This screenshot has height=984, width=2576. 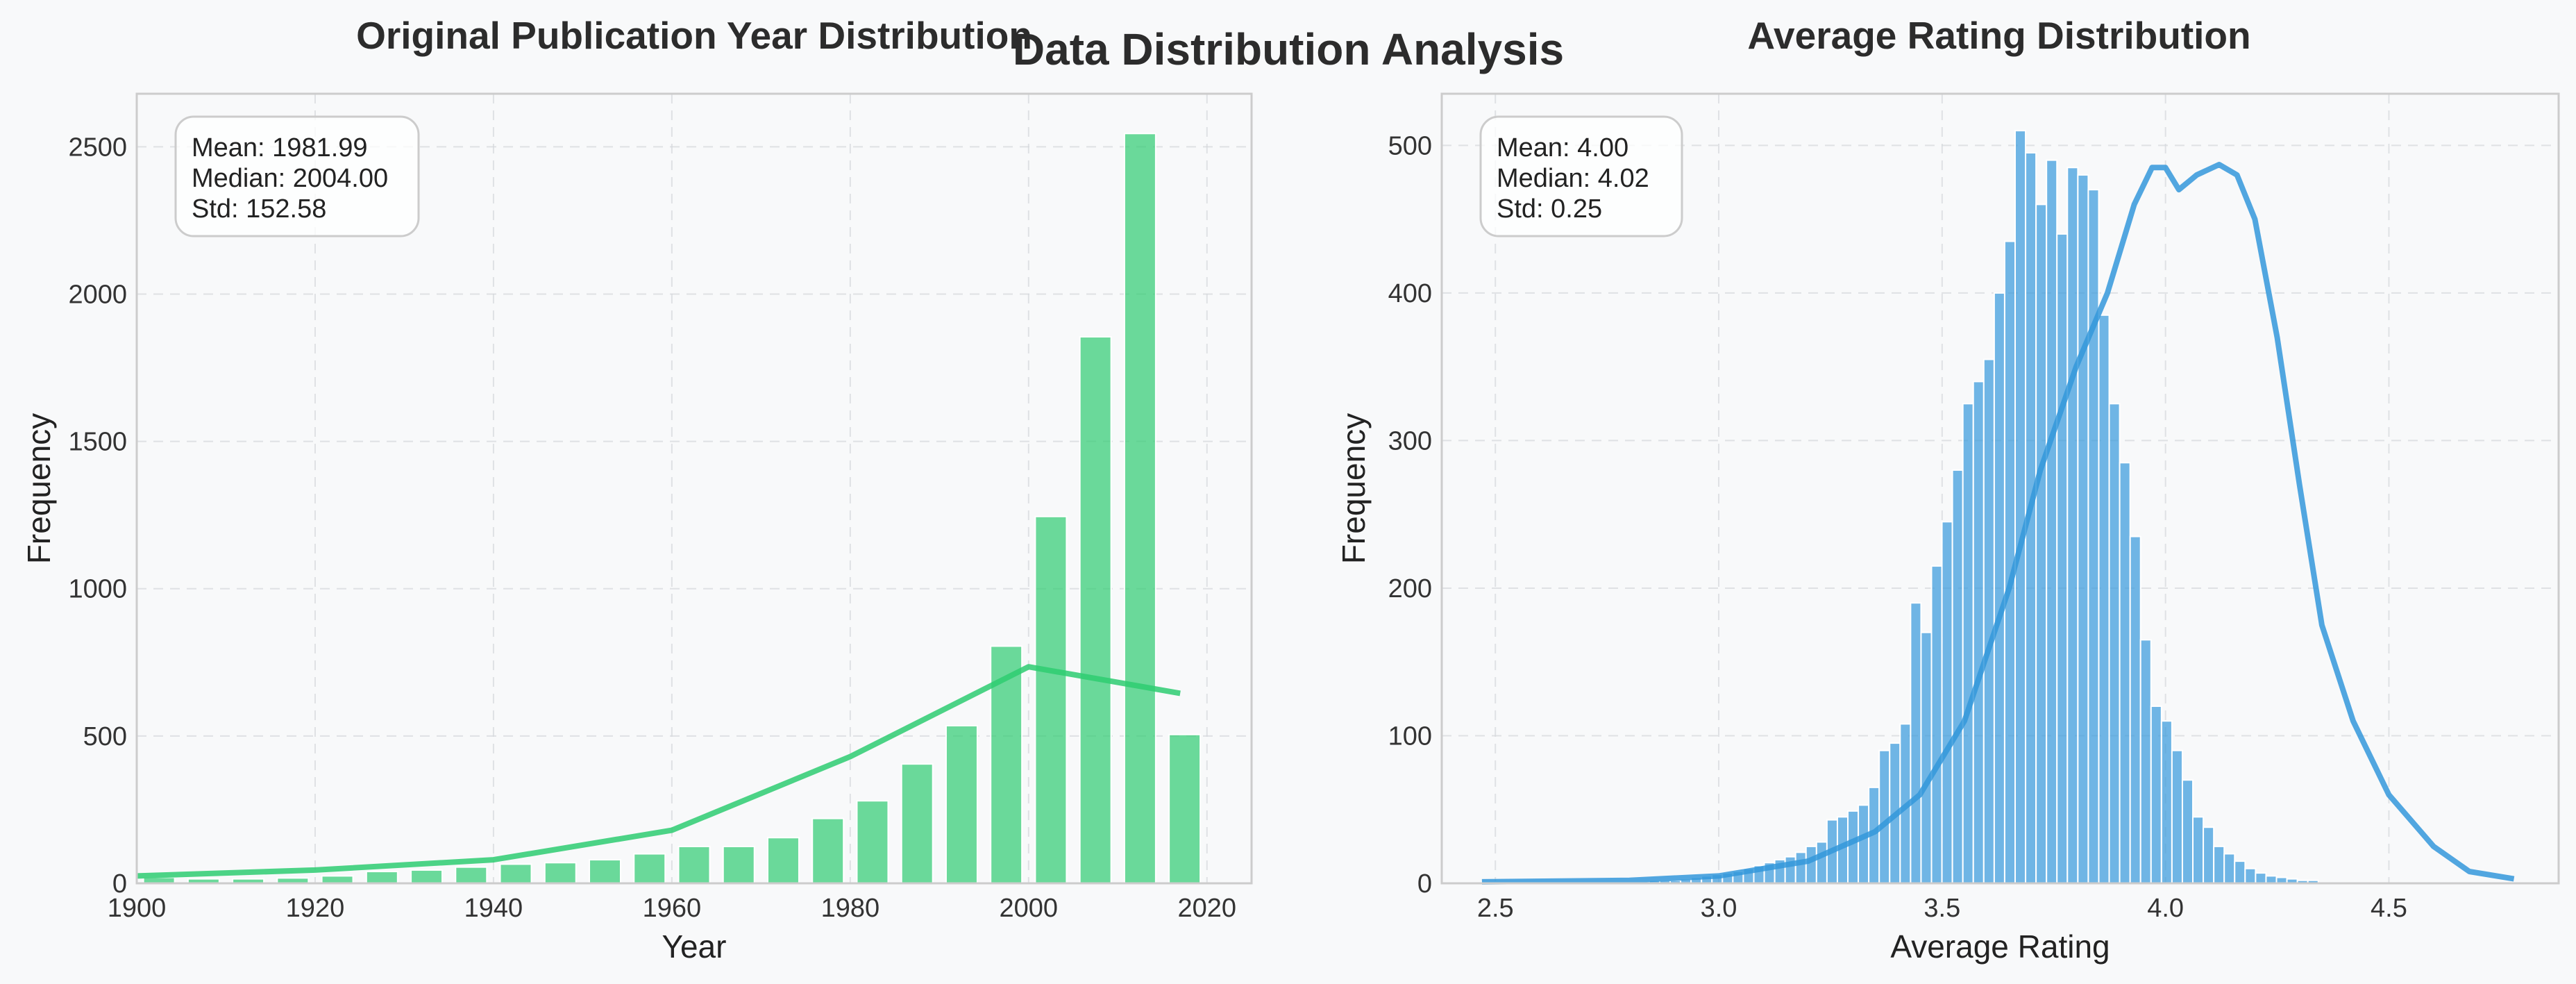 What do you see at coordinates (1573, 178) in the screenshot?
I see `stats-median: Median: 4.02` at bounding box center [1573, 178].